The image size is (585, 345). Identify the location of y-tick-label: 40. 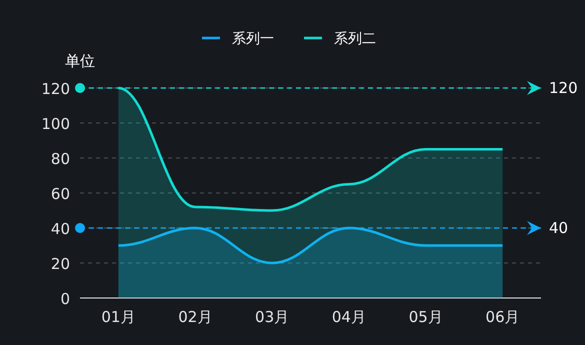
(60, 229).